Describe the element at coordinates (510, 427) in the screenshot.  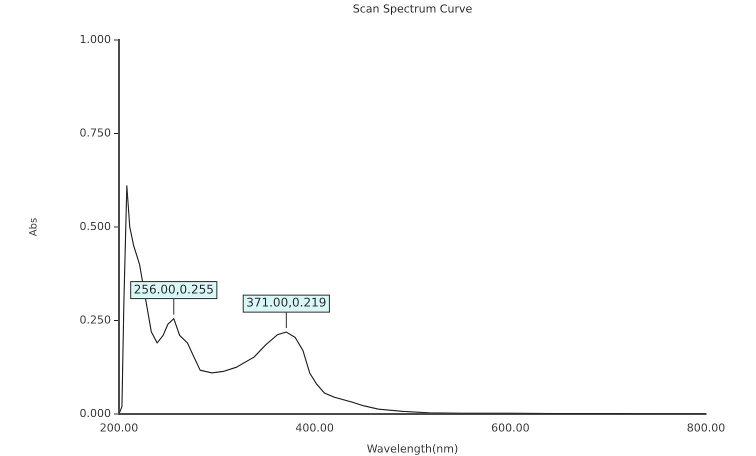
I see `x-tick-label: 600.00` at that location.